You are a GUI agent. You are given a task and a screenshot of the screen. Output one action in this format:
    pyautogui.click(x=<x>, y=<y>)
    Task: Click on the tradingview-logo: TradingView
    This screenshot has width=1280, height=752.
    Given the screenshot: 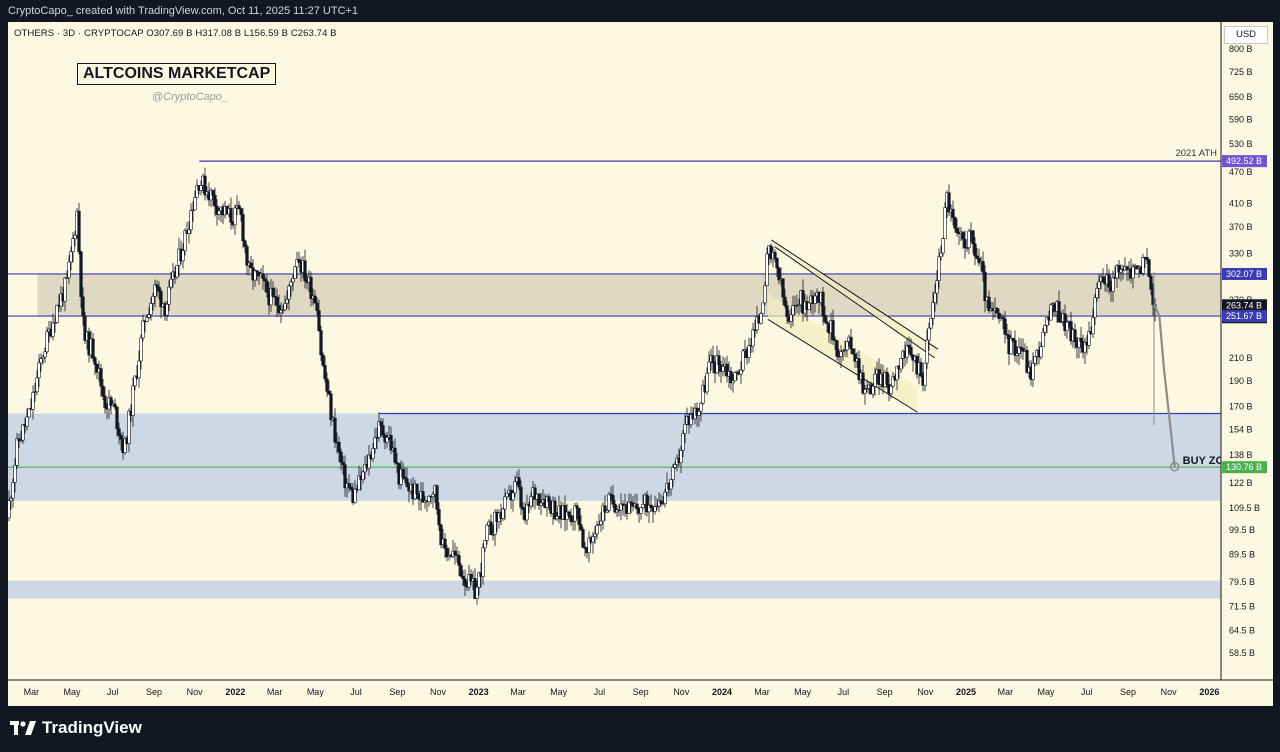 What is the action you would take?
    pyautogui.click(x=76, y=728)
    